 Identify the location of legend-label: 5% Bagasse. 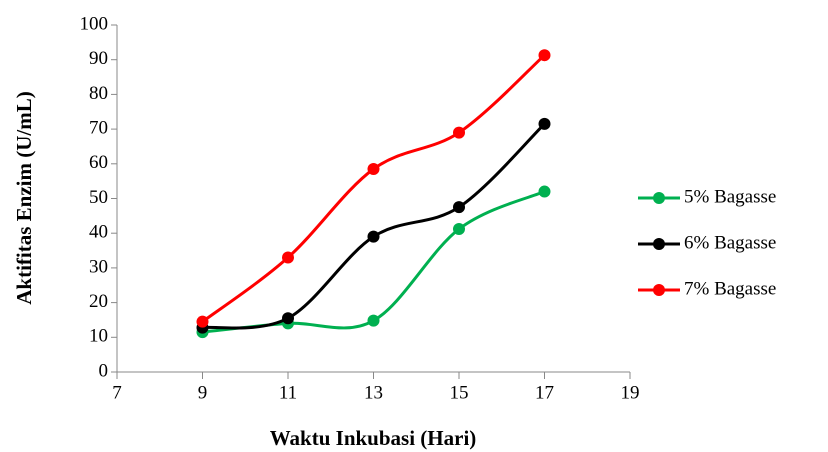
(730, 196).